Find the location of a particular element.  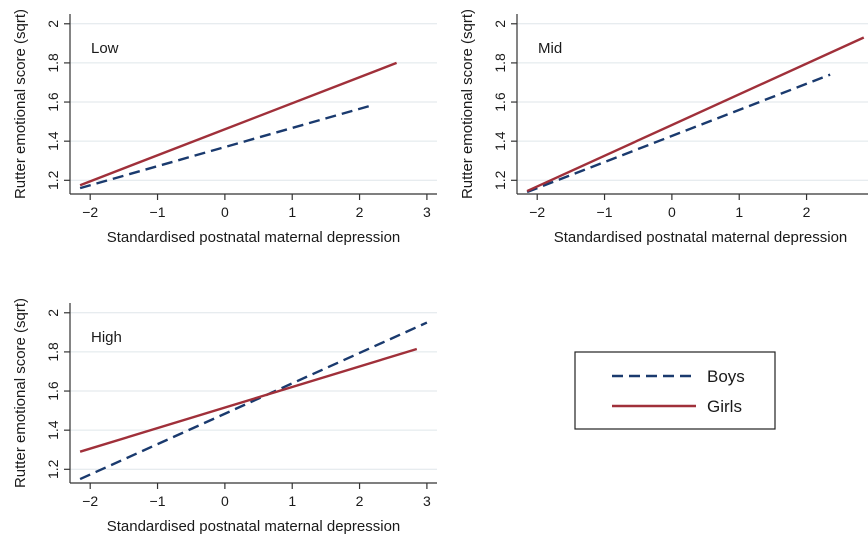

legend-label-girls: Girls is located at coordinates (724, 406).